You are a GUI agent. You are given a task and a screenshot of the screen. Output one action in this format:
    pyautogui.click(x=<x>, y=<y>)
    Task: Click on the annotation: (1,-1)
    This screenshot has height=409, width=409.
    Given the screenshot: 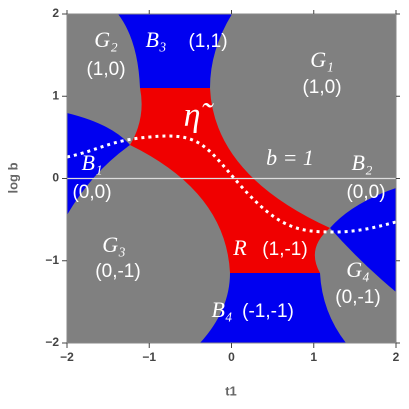 What is the action you would take?
    pyautogui.click(x=284, y=249)
    